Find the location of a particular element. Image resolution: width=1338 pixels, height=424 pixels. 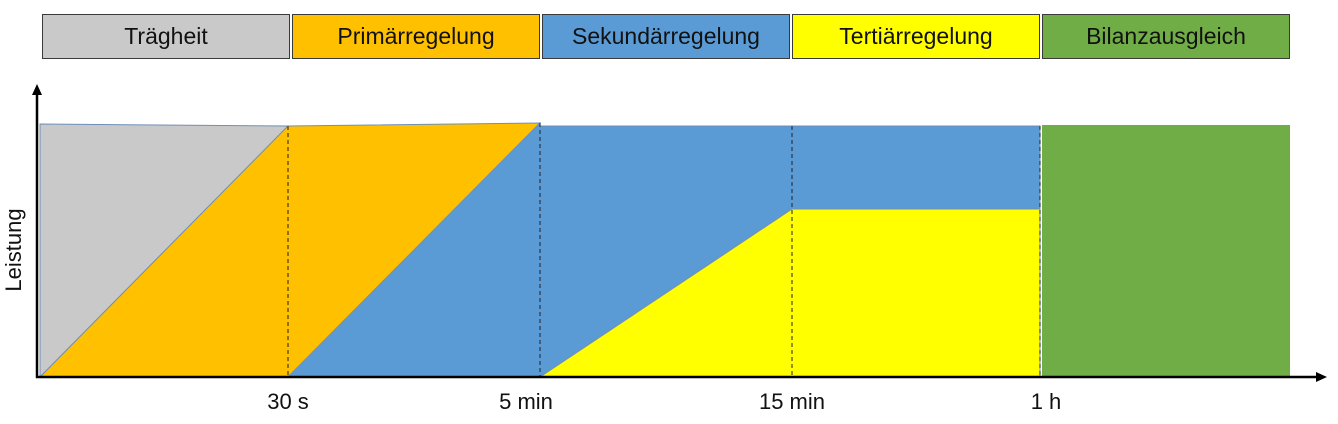

x-tick-5min: 5 min is located at coordinates (526, 401).